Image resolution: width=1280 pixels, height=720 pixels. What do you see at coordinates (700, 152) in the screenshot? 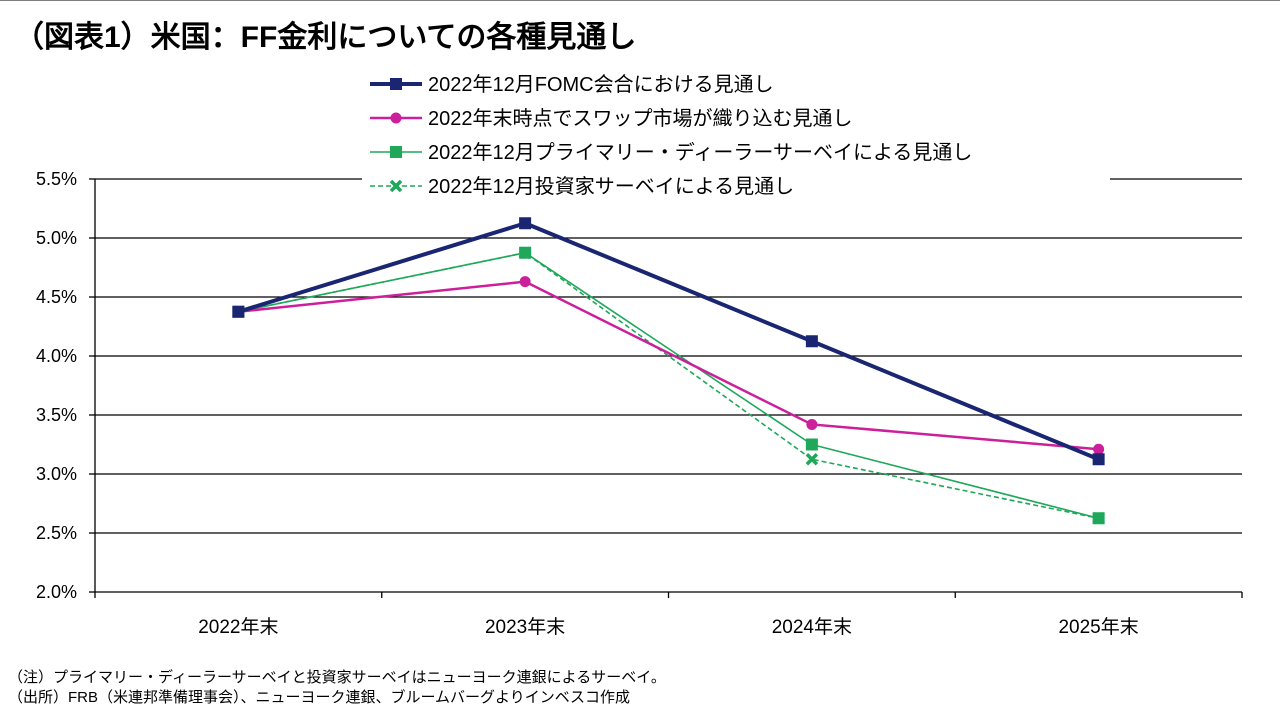
I see `legend-label-2: 2022年12月プライマリー・ディーラーサーベイによる見通し` at bounding box center [700, 152].